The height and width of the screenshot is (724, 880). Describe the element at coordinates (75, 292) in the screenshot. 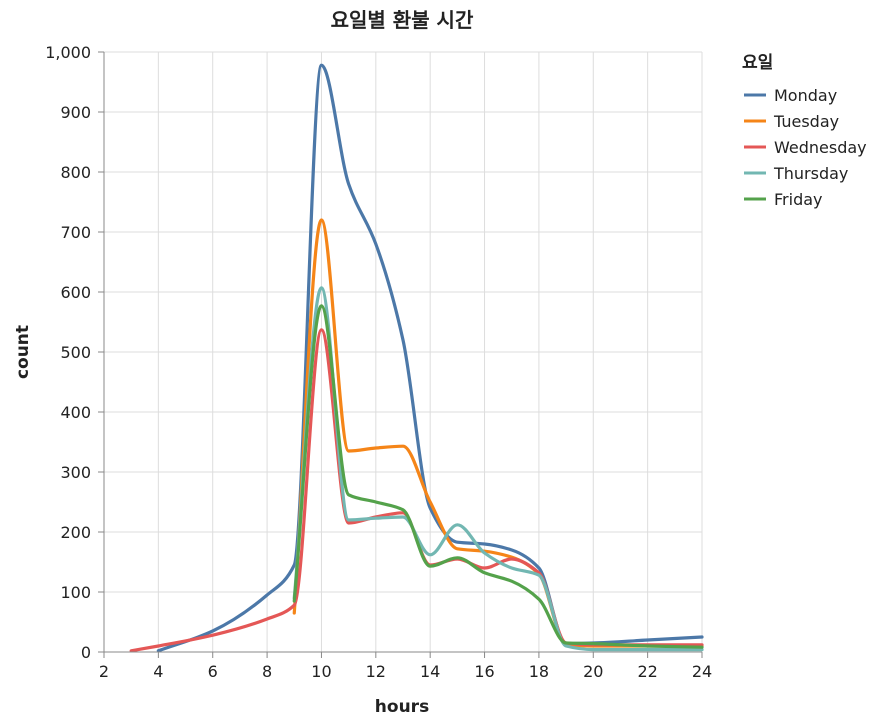

I see `y-tick-label: 600` at that location.